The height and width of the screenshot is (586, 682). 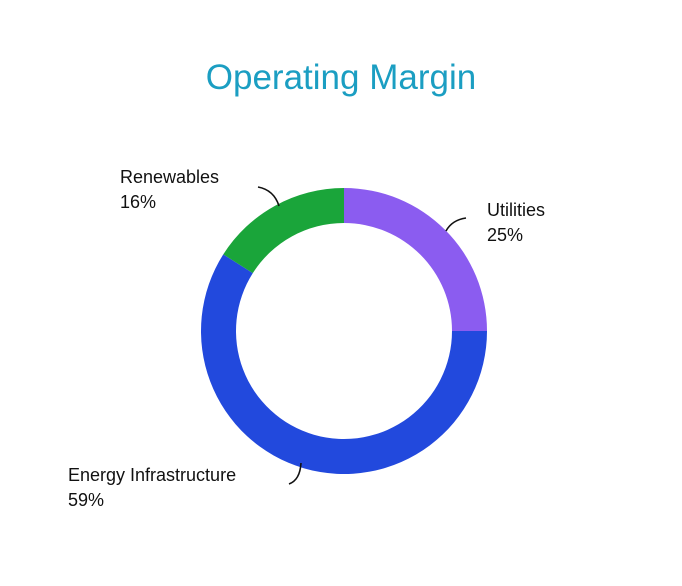 I want to click on slice-label: Renewables, so click(x=169, y=177).